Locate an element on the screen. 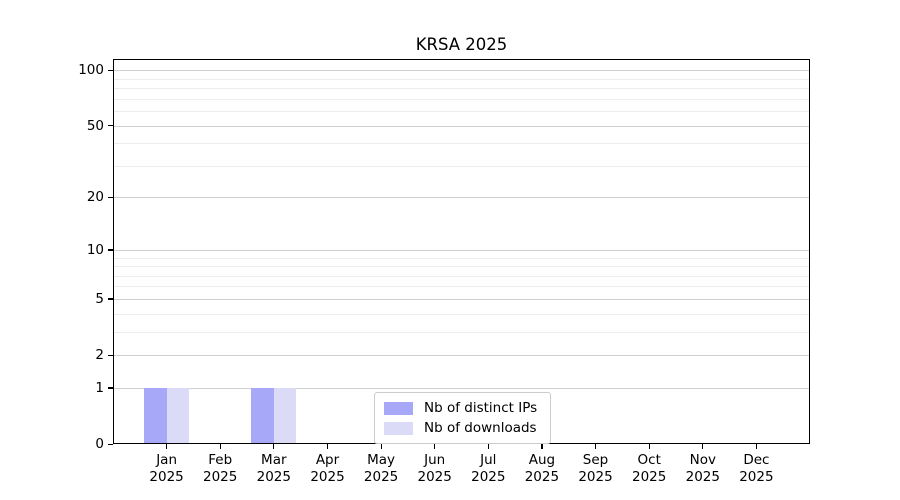 This screenshot has height=500, width=900. x-tick-label: Feb 2025 is located at coordinates (220, 469).